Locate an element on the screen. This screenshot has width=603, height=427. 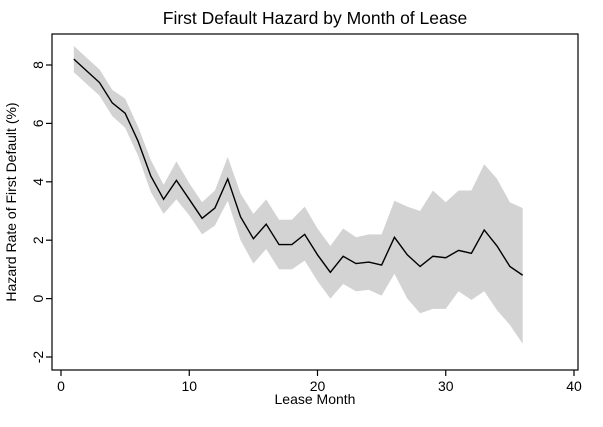
y-tick-label: 6 is located at coordinates (38, 123).